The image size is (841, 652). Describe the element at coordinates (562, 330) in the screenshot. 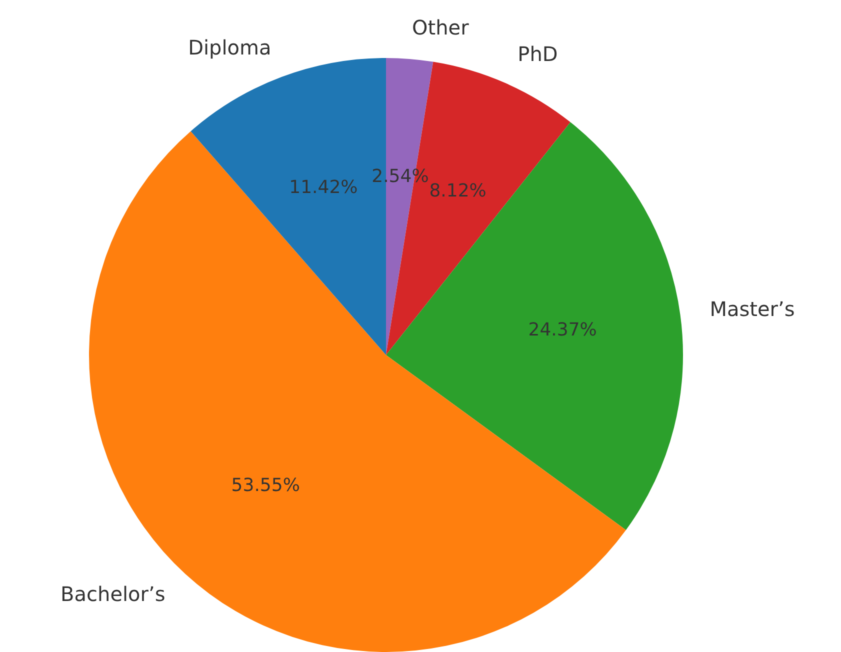

I see `data-label: 24.37%` at that location.